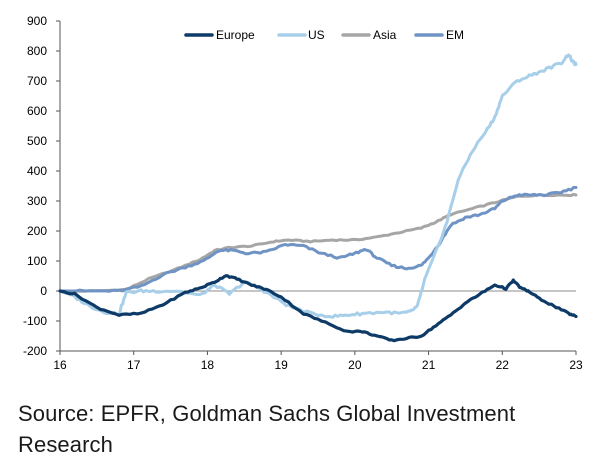 The height and width of the screenshot is (464, 607). What do you see at coordinates (385, 35) in the screenshot?
I see `legend-label-asia: Asia` at bounding box center [385, 35].